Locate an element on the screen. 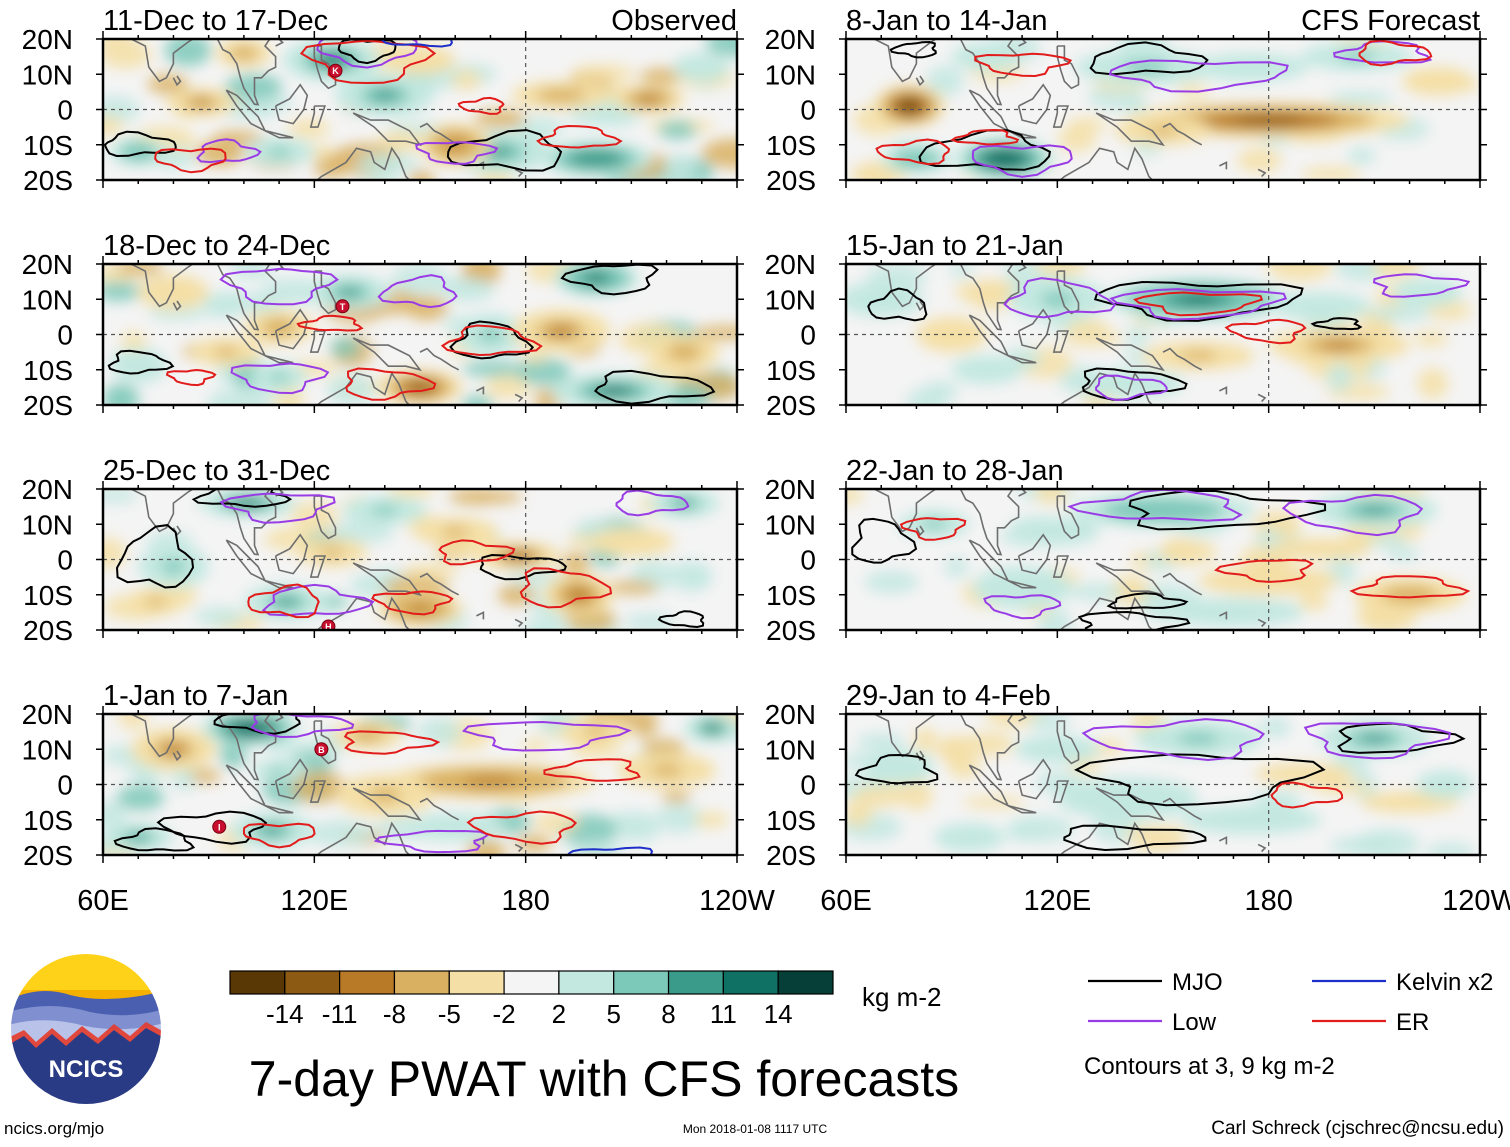  logo-text: NCICS is located at coordinates (86, 1069).